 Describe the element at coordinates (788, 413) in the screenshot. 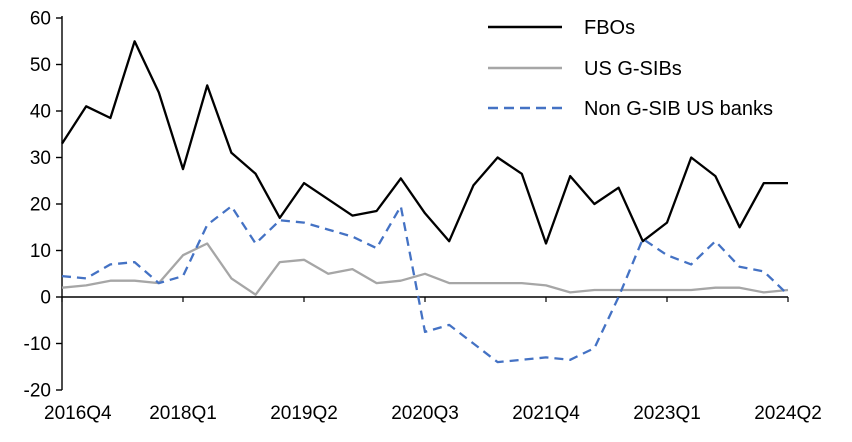

I see `x-tick-label: 2024Q2` at that location.